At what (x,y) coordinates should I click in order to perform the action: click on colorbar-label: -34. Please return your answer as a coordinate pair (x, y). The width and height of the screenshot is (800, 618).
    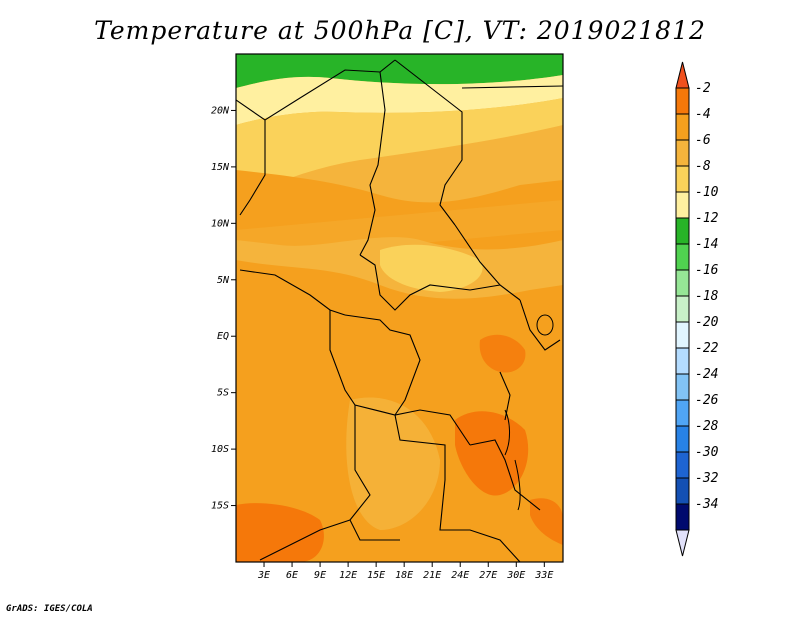
    Looking at the image, I should click on (706, 504).